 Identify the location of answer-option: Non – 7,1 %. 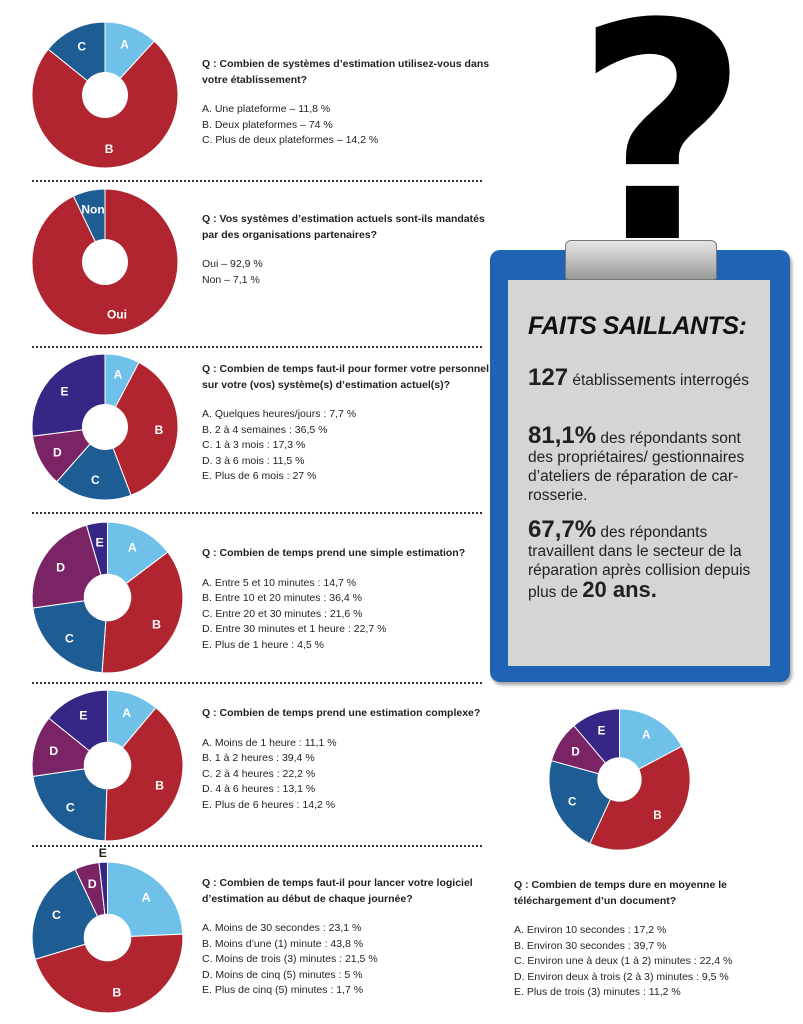
(231, 279).